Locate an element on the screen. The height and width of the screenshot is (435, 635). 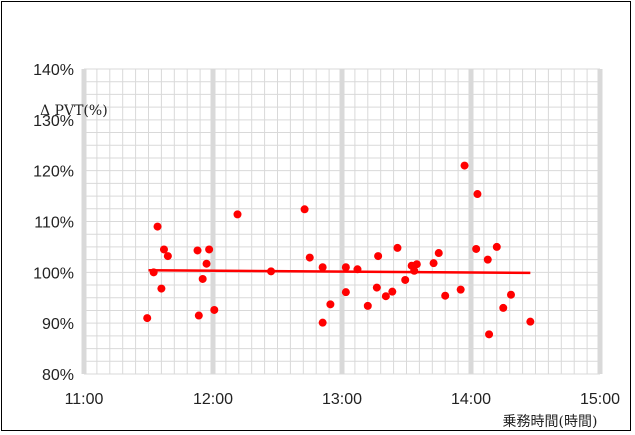
y-tick-label: 90% is located at coordinates (58, 324).